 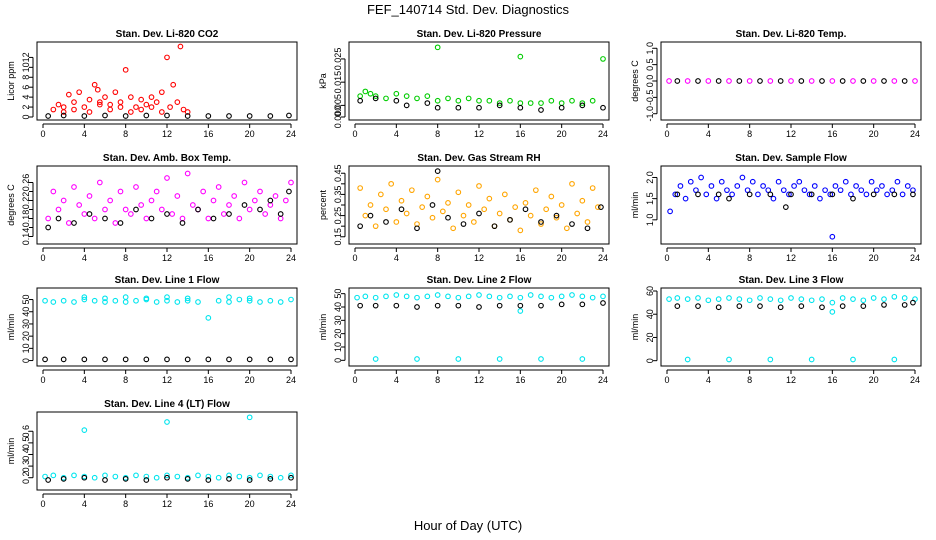 What do you see at coordinates (11, 451) in the screenshot?
I see `y-axis-label: ml/min` at bounding box center [11, 451].